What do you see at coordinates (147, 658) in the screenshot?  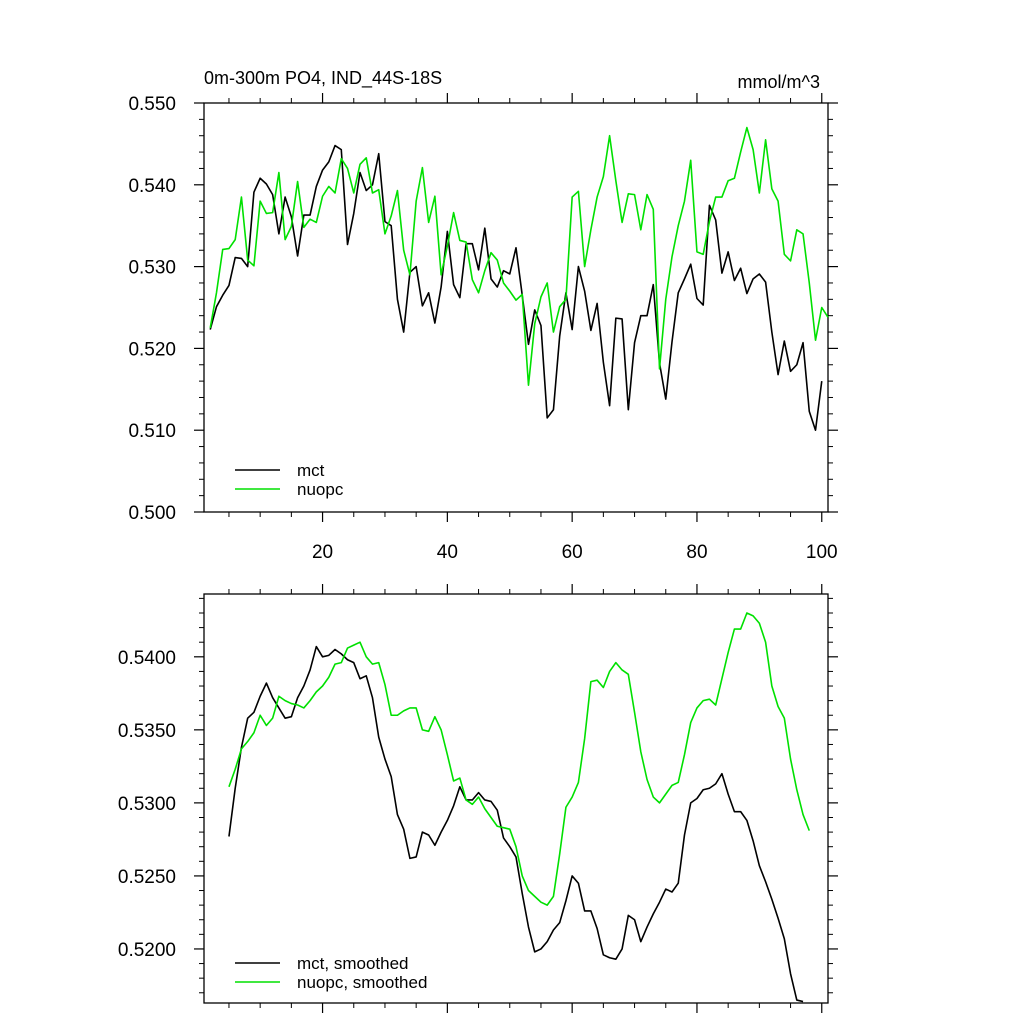 I see `y-tick-label: 0.5400` at bounding box center [147, 658].